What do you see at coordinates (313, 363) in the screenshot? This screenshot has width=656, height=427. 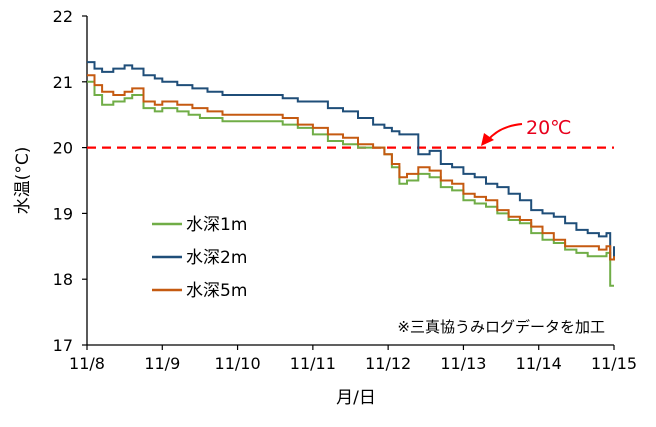 I see `x-tick-label: 11/11` at bounding box center [313, 363].